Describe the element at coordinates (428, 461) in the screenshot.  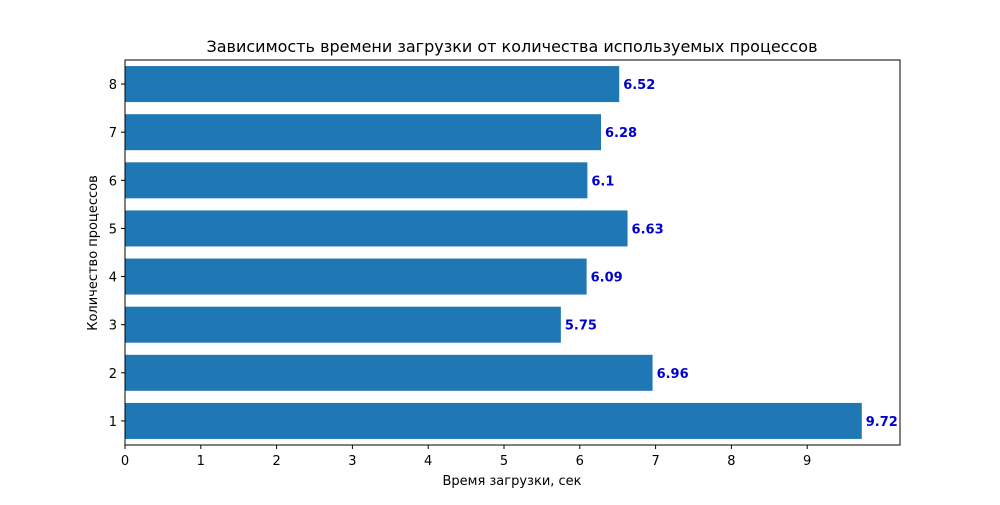
I see `x-tick-label-4: 4` at that location.